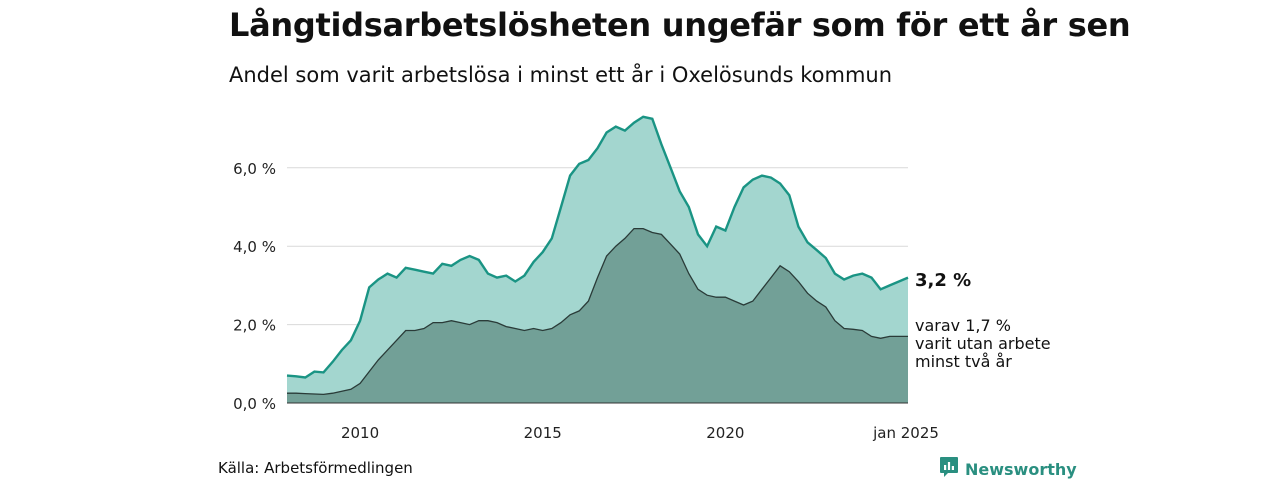  What do you see at coordinates (543, 433) in the screenshot?
I see `x-tick-label: 2015` at bounding box center [543, 433].